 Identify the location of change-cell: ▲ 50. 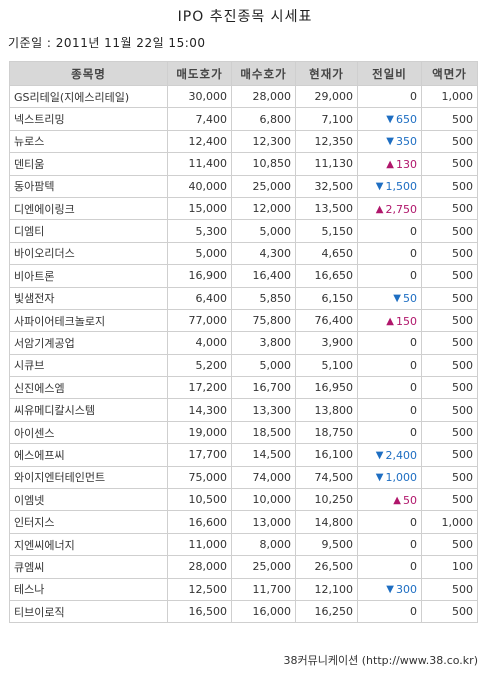
(389, 500).